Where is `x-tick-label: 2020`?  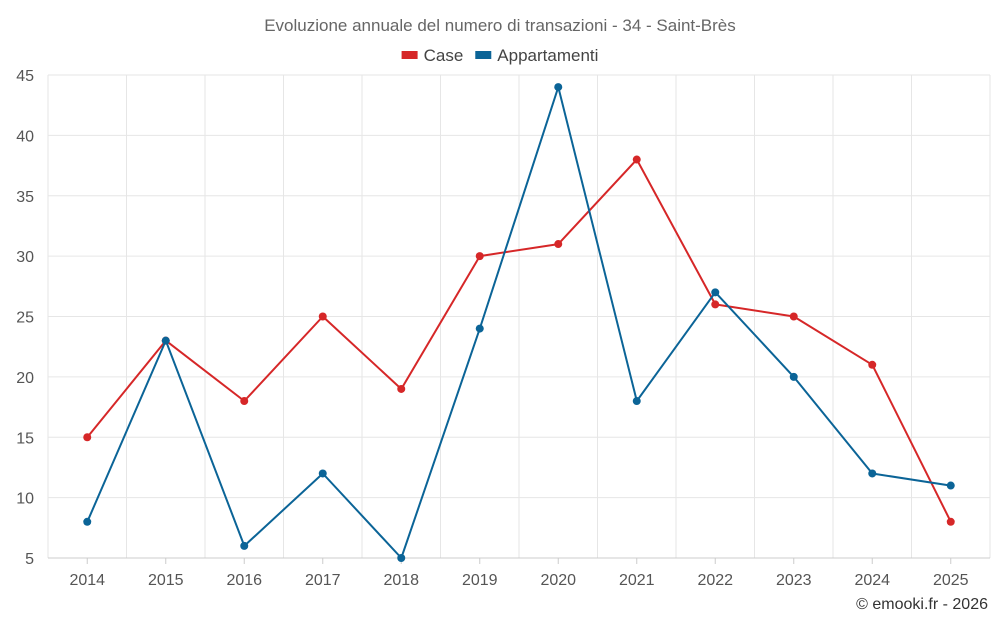 x-tick-label: 2020 is located at coordinates (558, 580).